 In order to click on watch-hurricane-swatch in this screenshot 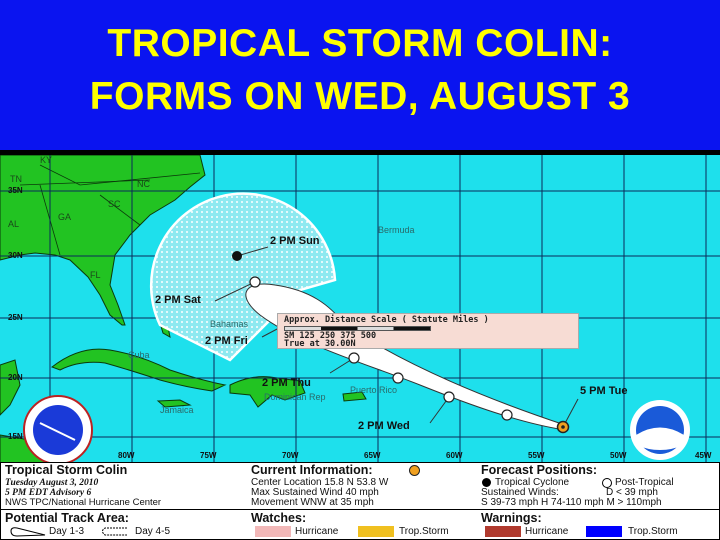, I will do `click(273, 531)`.